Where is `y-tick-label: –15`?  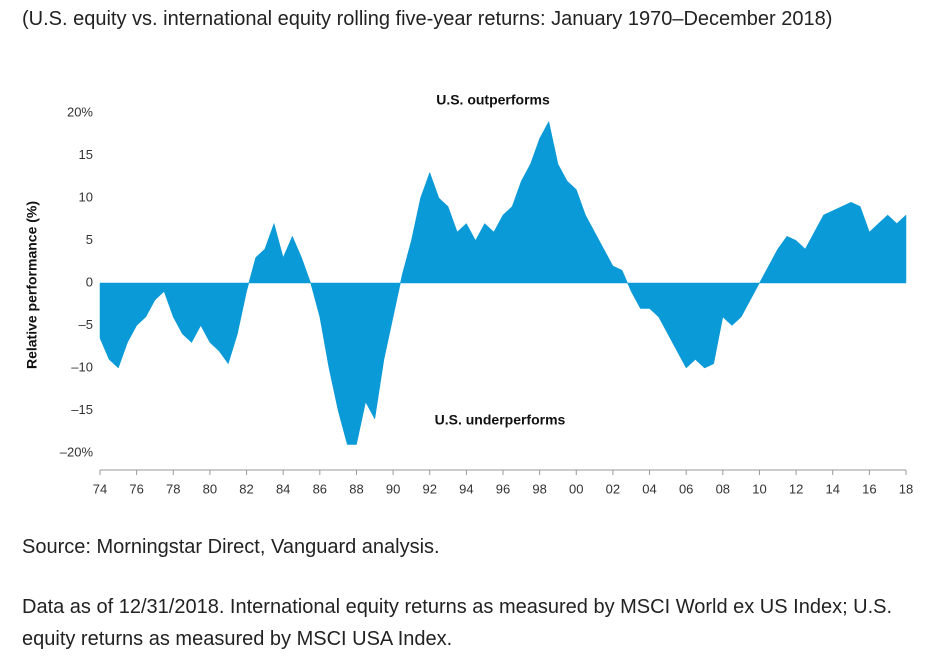 y-tick-label: –15 is located at coordinates (82, 409).